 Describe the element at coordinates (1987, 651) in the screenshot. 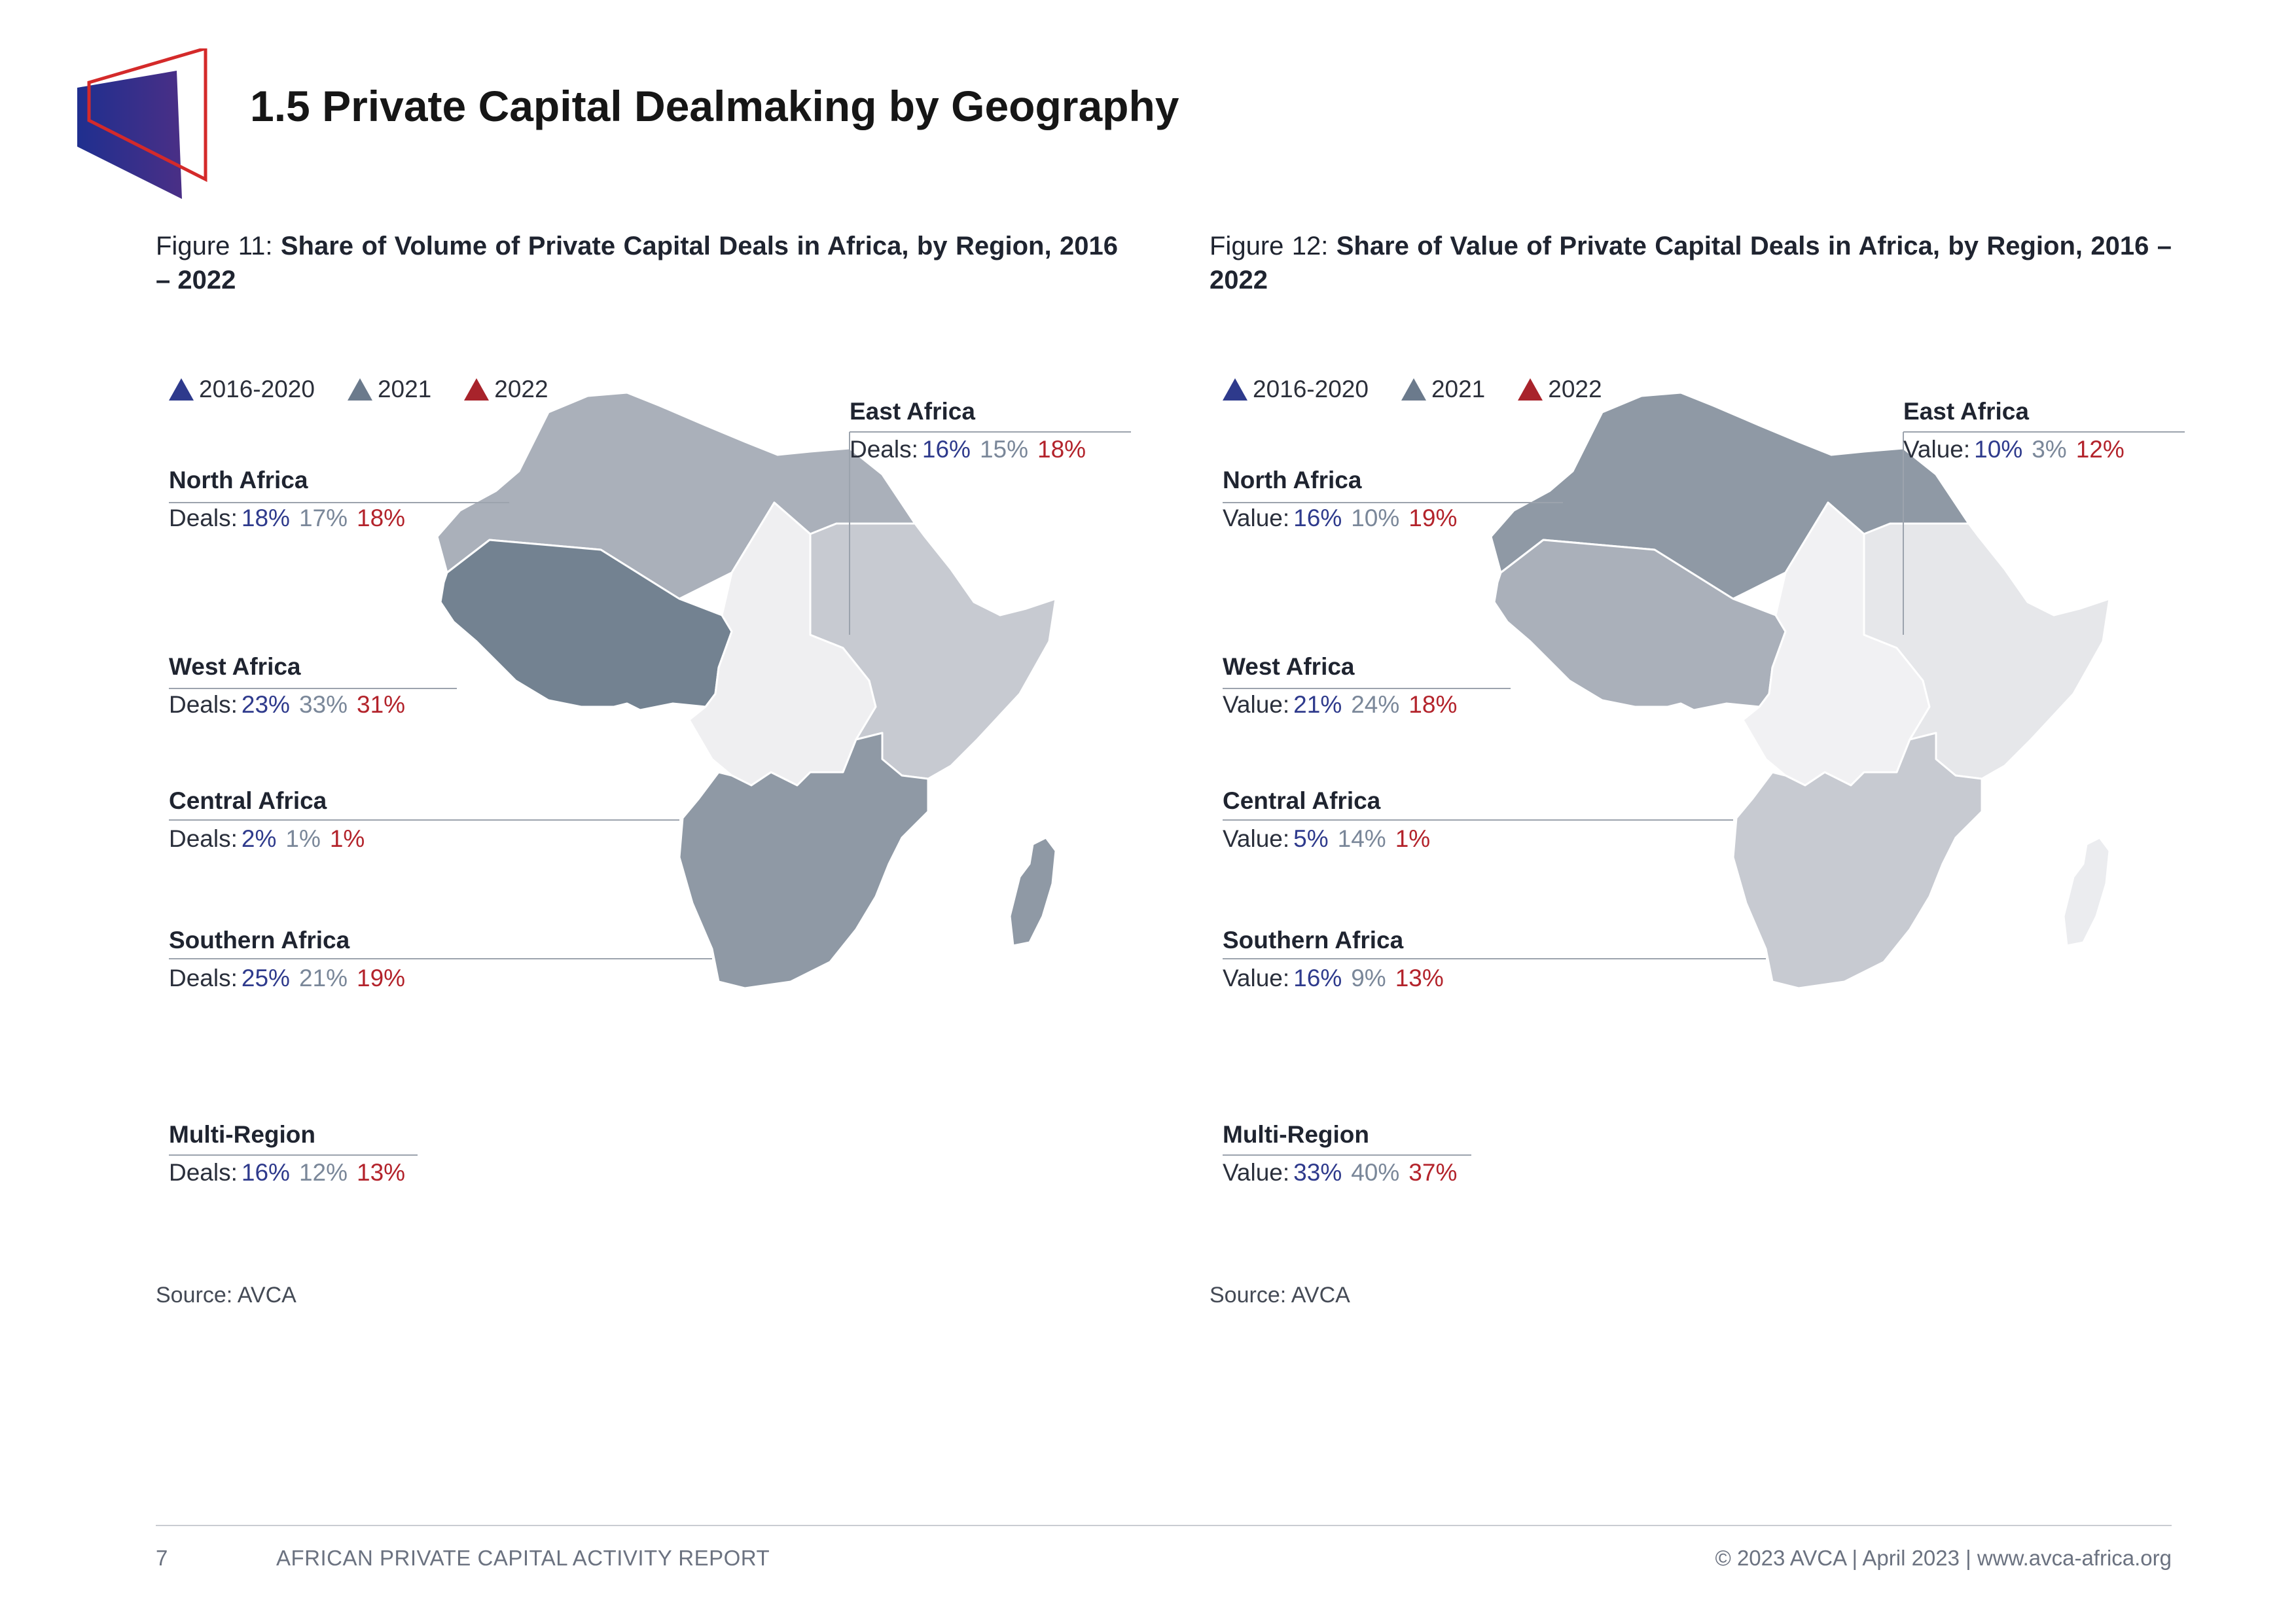

I see `map-region-east` at that location.